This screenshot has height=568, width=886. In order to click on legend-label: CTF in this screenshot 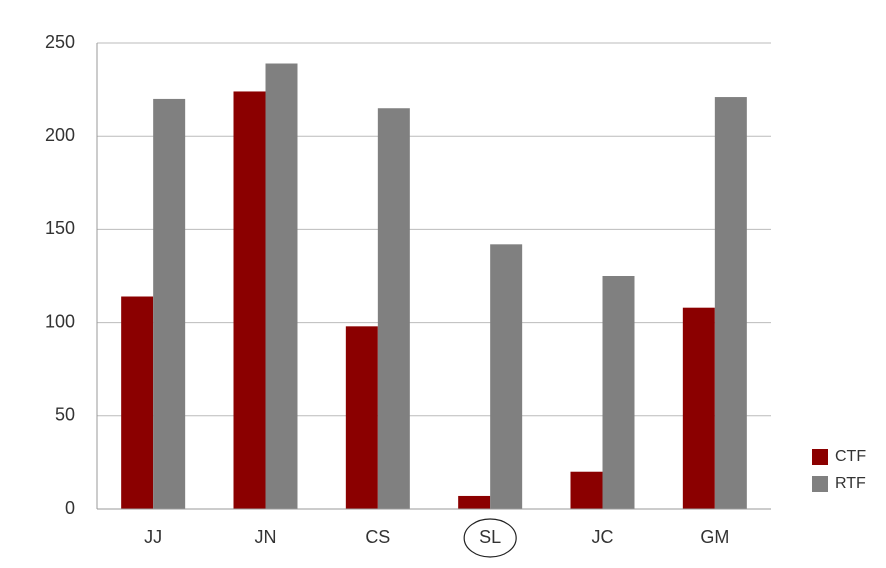, I will do `click(850, 456)`.